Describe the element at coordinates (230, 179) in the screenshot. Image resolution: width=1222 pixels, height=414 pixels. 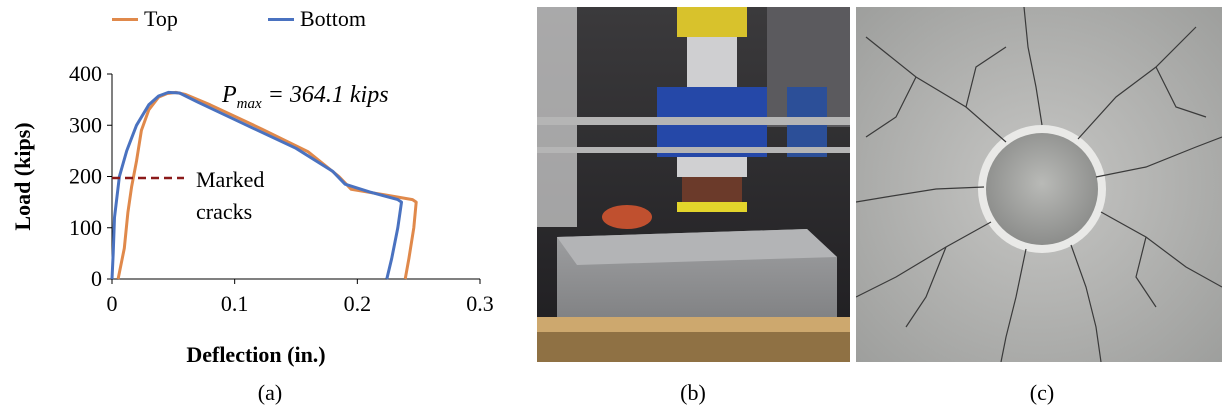
I see `marked-cracks-line1: Marked` at that location.